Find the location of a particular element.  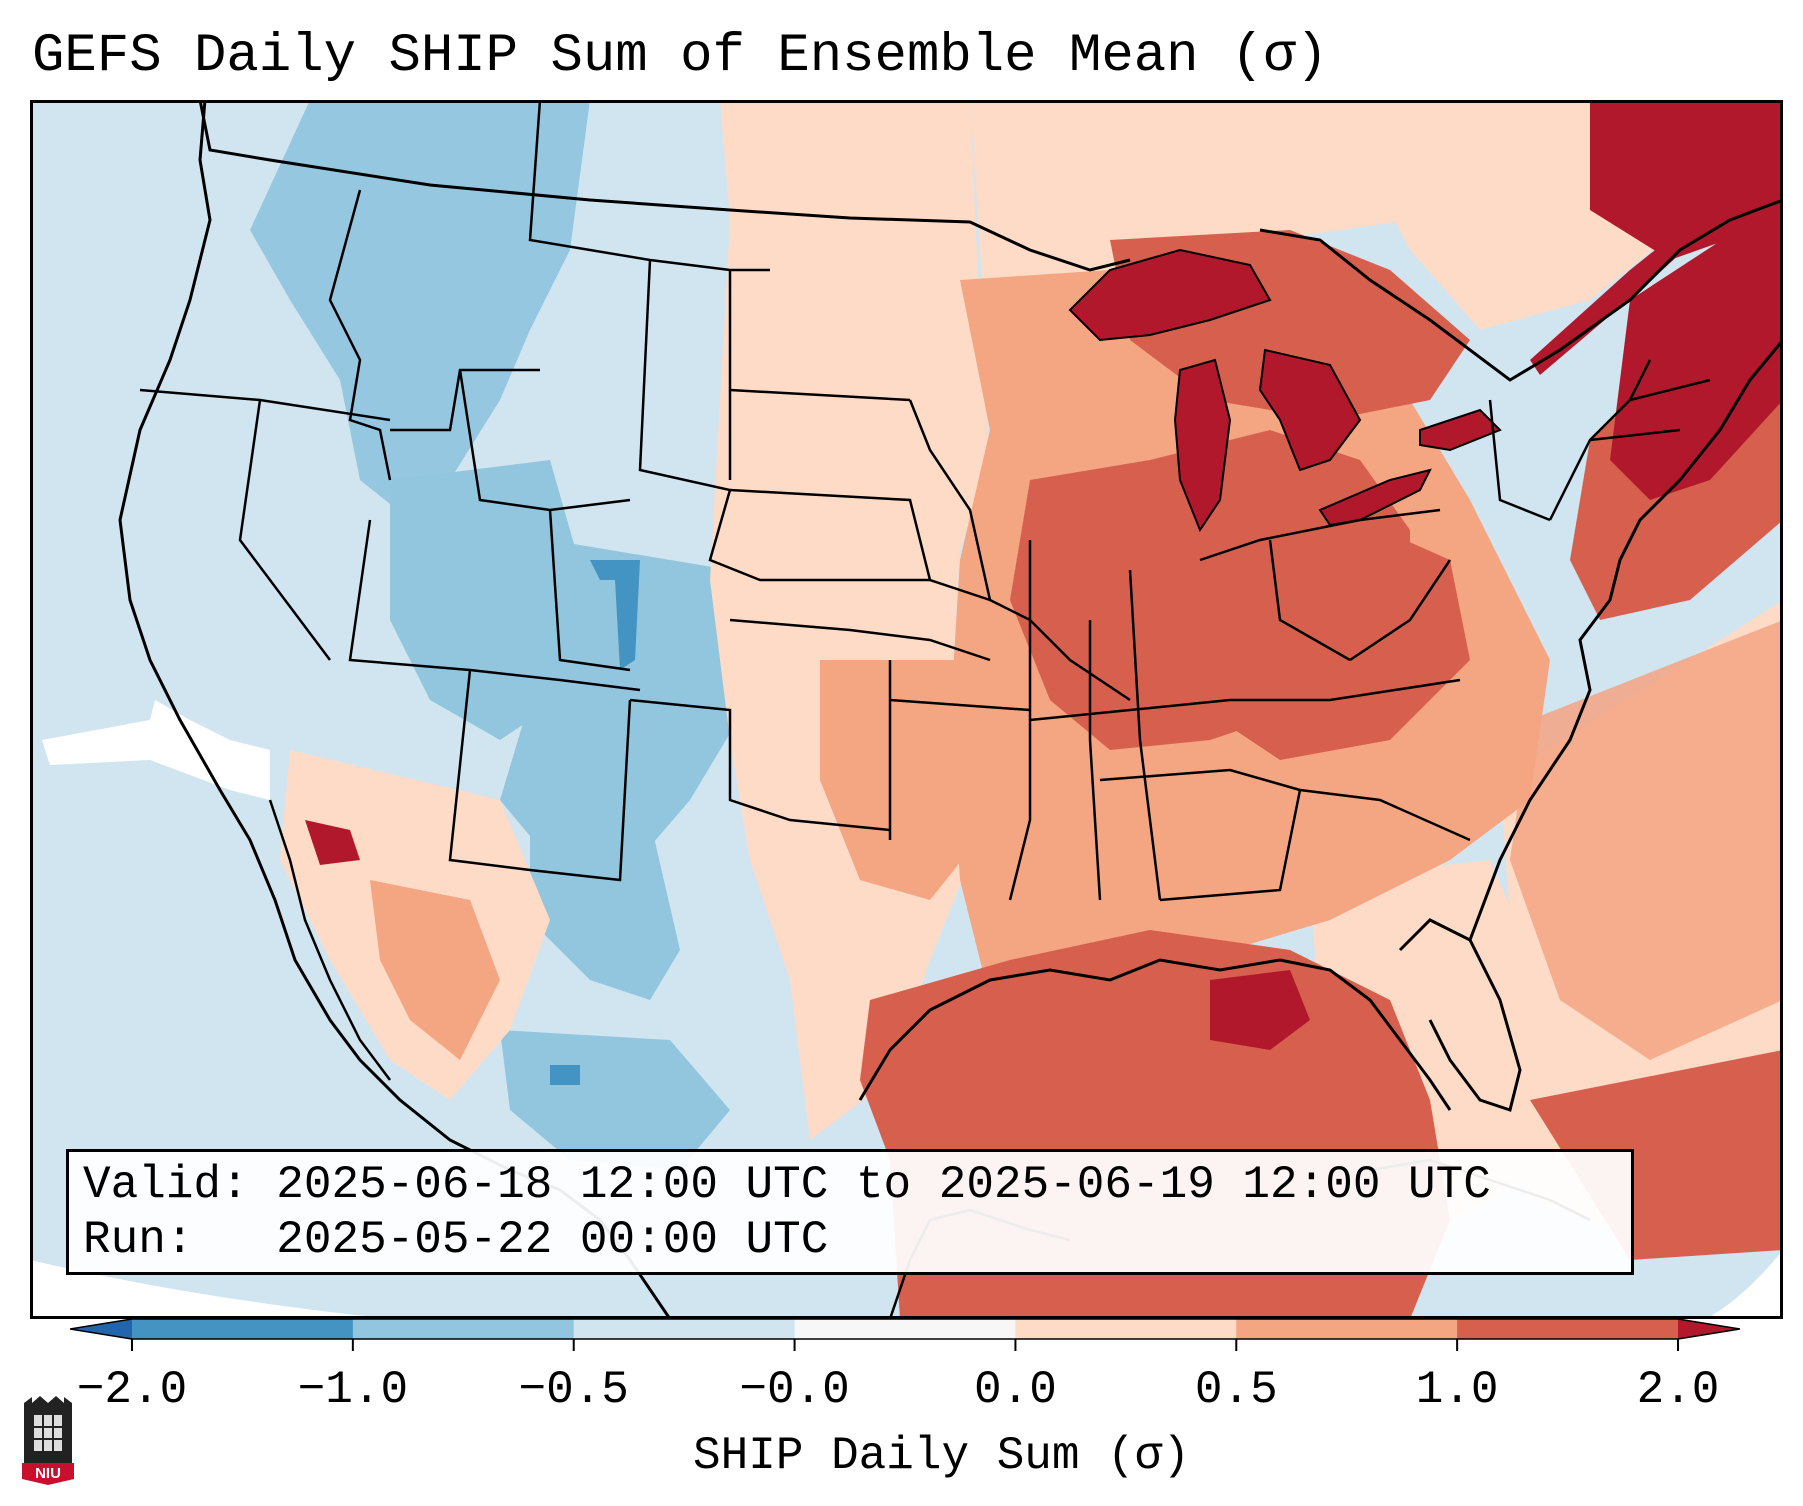

lake-ontario is located at coordinates (1460, 430).